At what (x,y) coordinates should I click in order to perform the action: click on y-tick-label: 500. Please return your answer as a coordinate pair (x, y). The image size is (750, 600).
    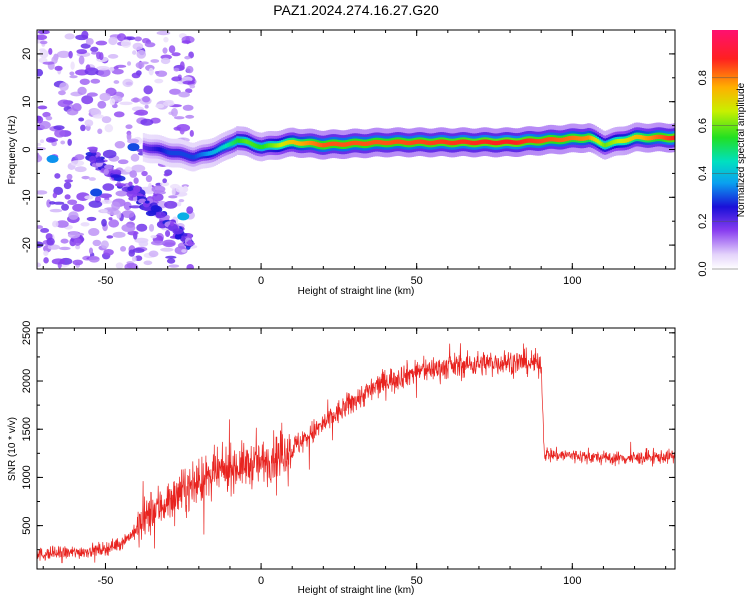
    Looking at the image, I should click on (27, 525).